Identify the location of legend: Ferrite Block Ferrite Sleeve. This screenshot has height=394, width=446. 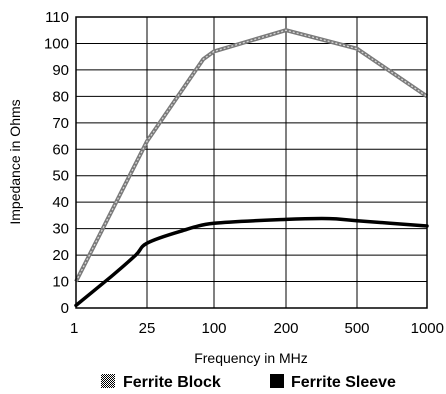
(248, 382).